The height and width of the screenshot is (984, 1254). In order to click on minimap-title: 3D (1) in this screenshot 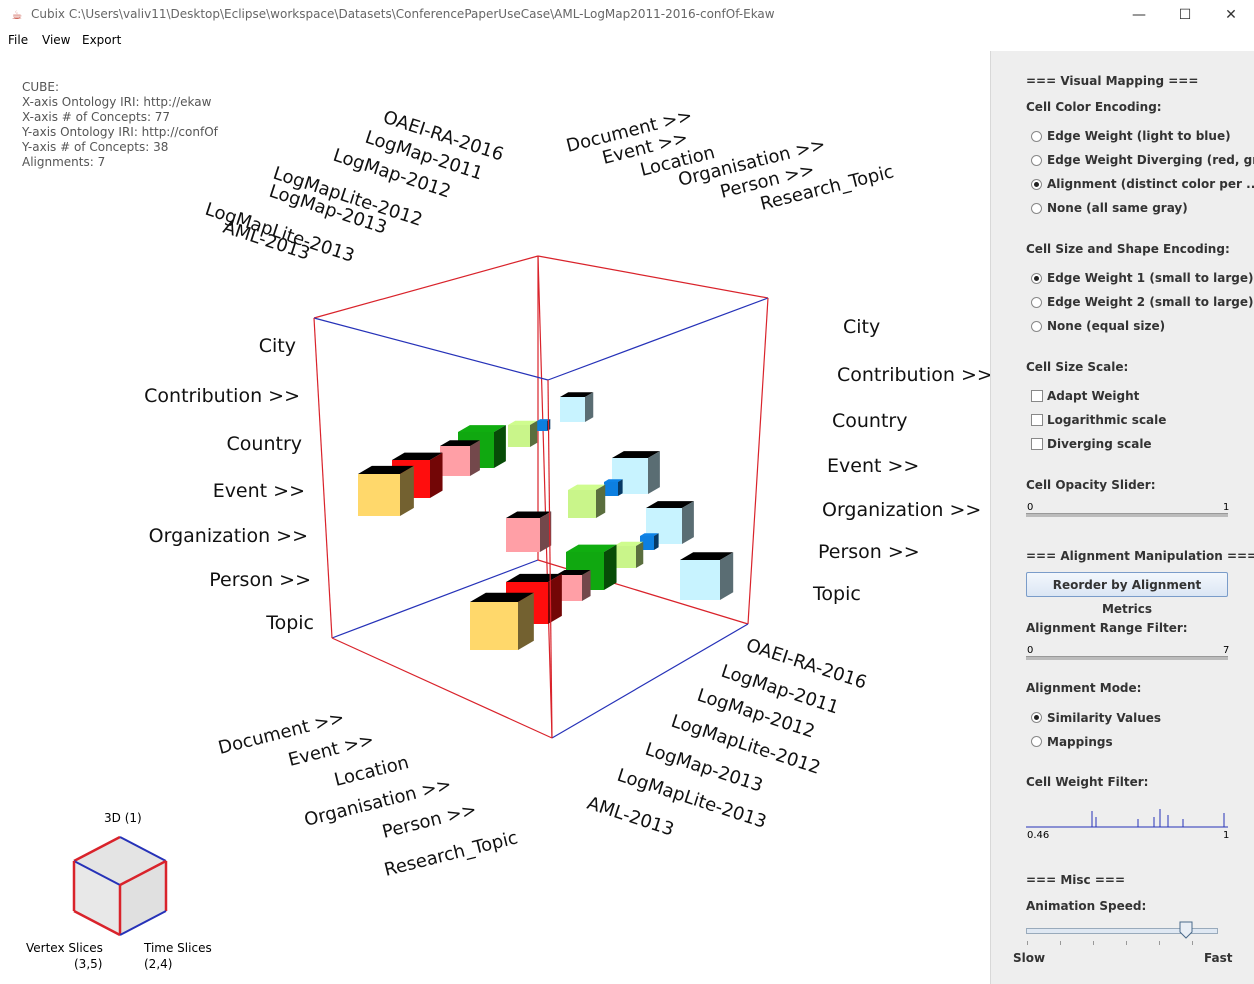, I will do `click(123, 818)`.